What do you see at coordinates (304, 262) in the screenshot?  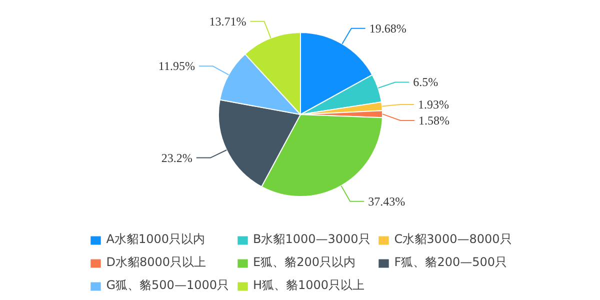 I see `legend-label: E狐、貉200只以内` at bounding box center [304, 262].